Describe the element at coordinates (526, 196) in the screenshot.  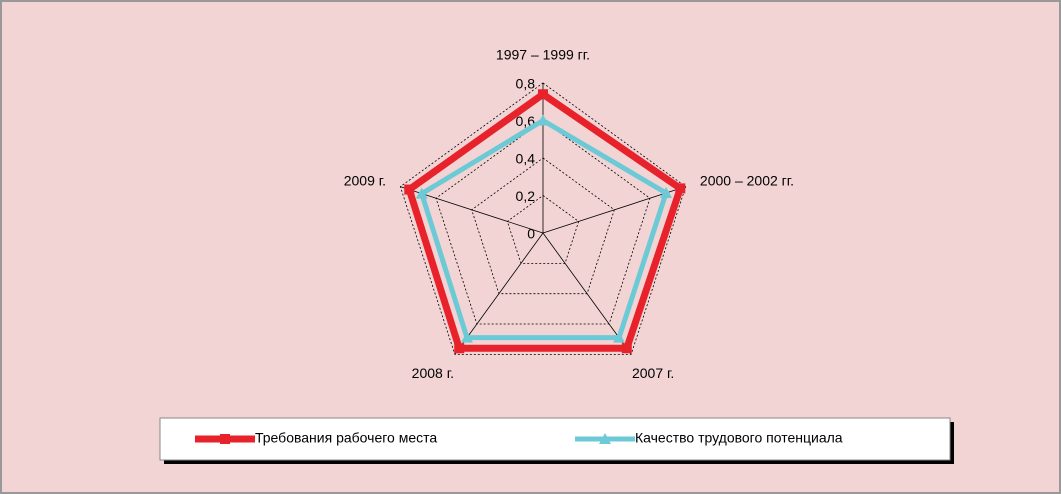
I see `tick-label: 0,2` at that location.